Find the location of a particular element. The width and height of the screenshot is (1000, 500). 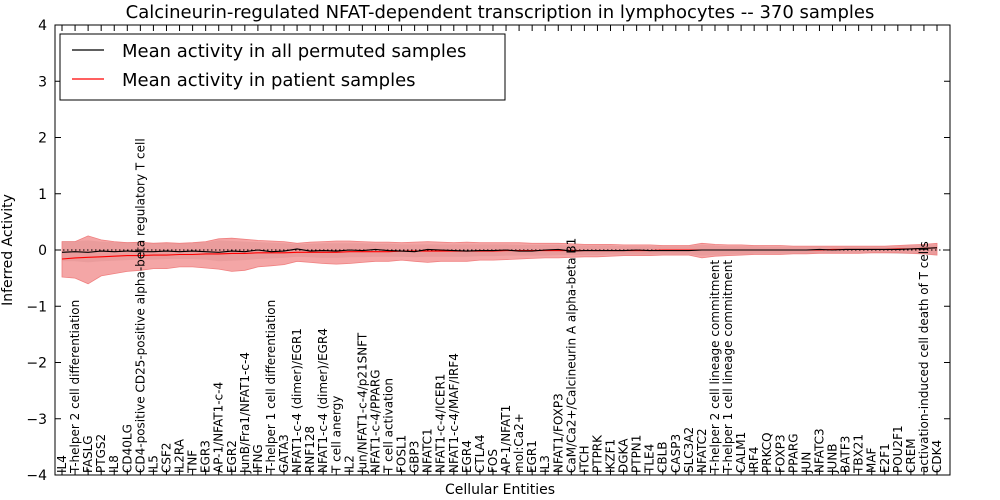

x-category-label: SLC3A2 is located at coordinates (689, 450).